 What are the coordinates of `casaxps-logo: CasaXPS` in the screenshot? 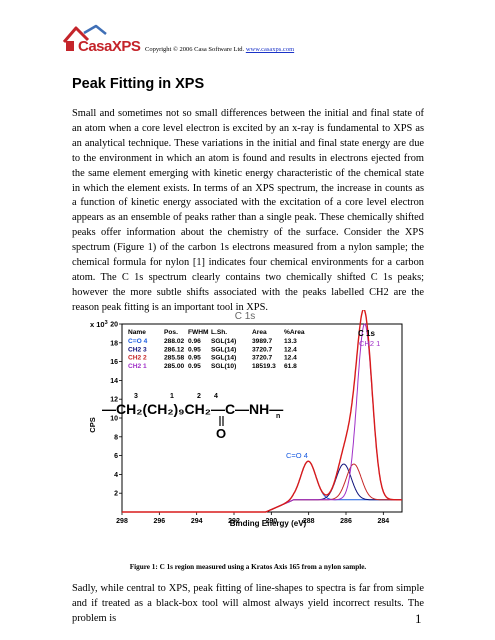 It's located at (101, 41).